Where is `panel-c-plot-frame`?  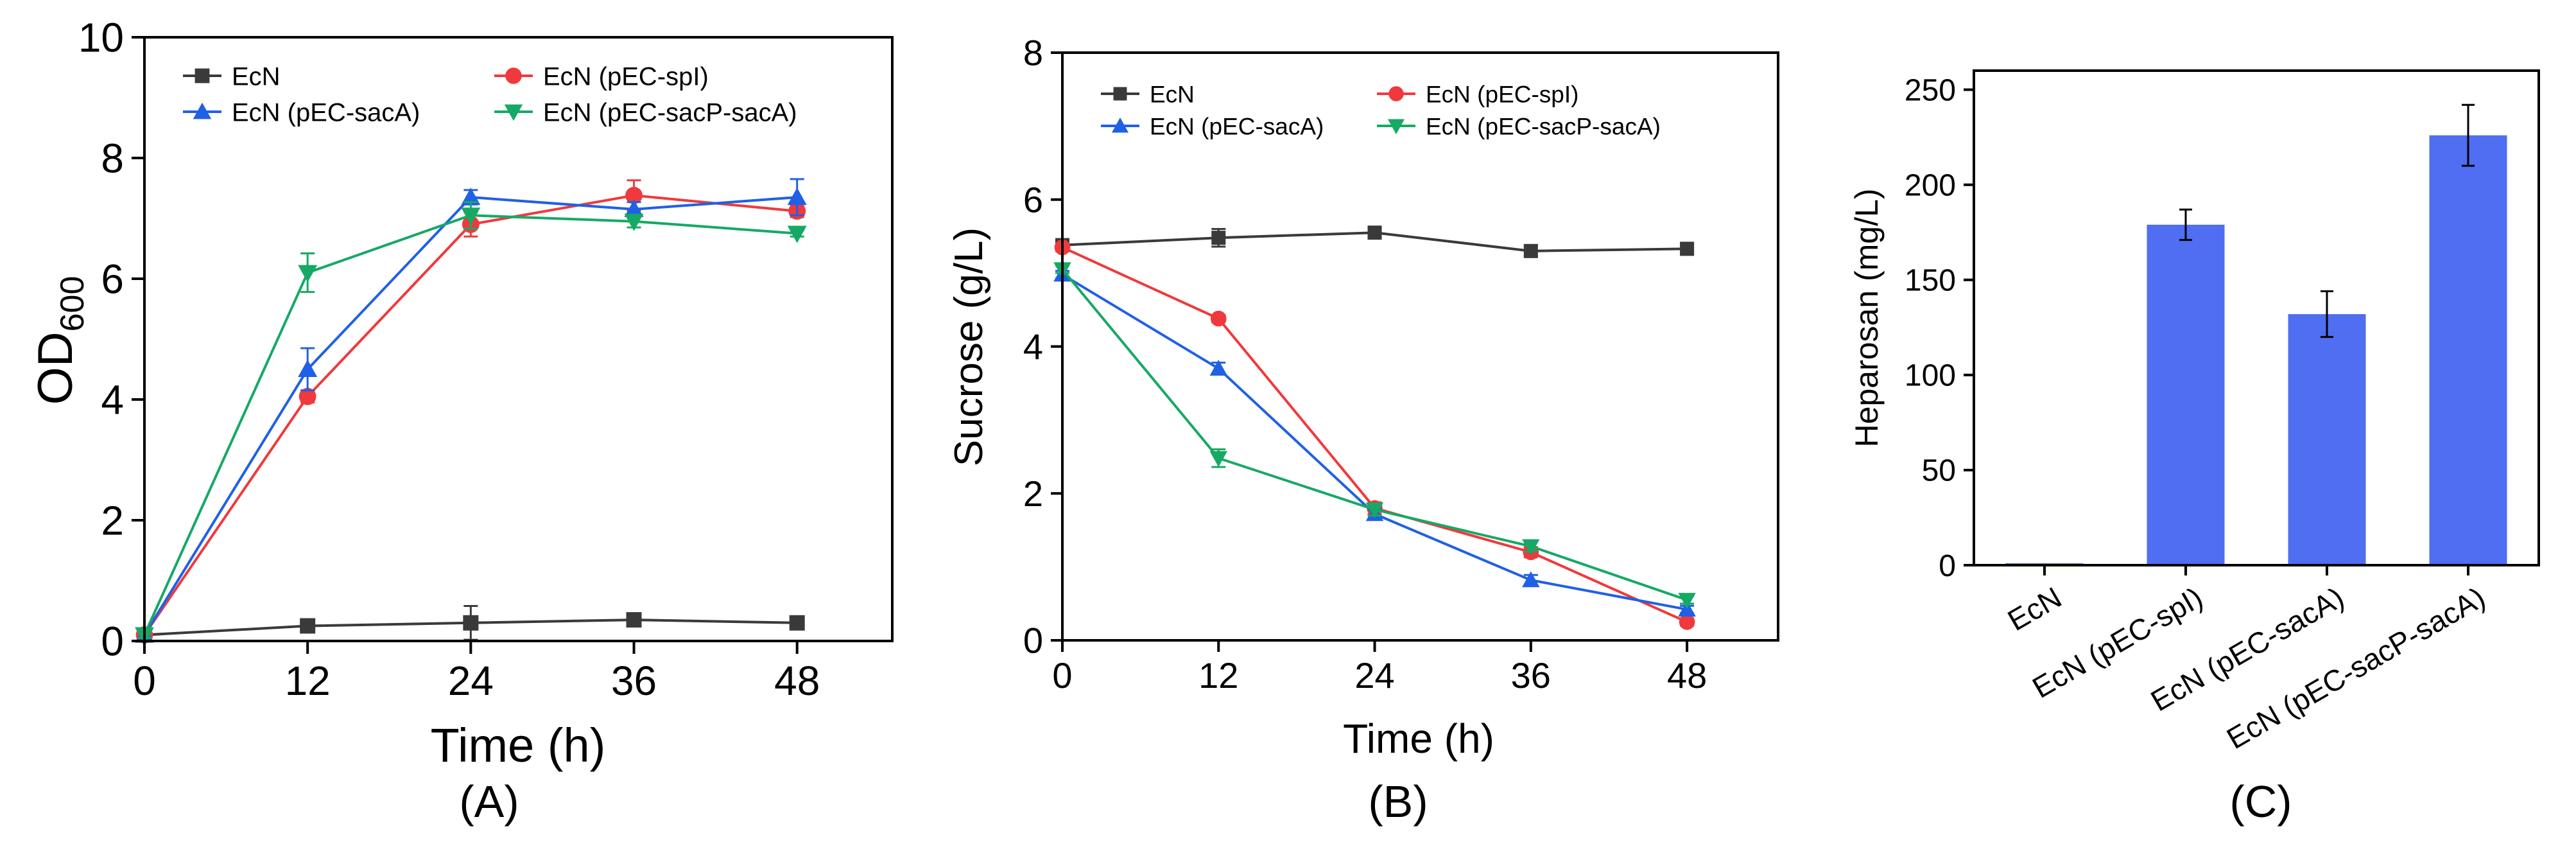
panel-c-plot-frame is located at coordinates (2256, 317).